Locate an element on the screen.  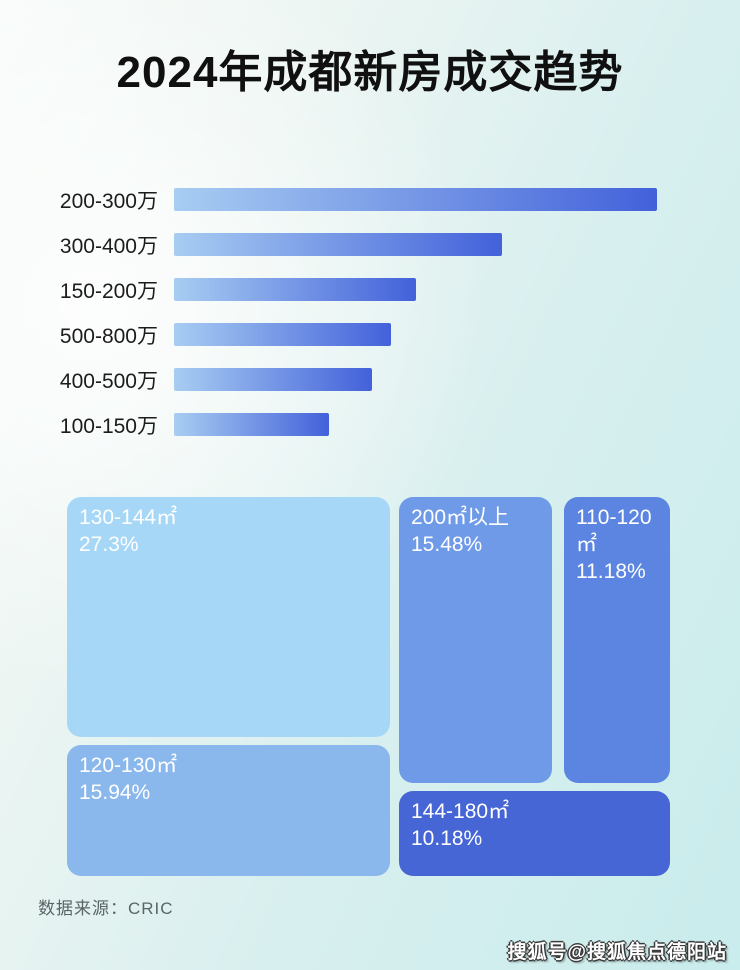
bar-row: 200-300万 is located at coordinates (370, 199).